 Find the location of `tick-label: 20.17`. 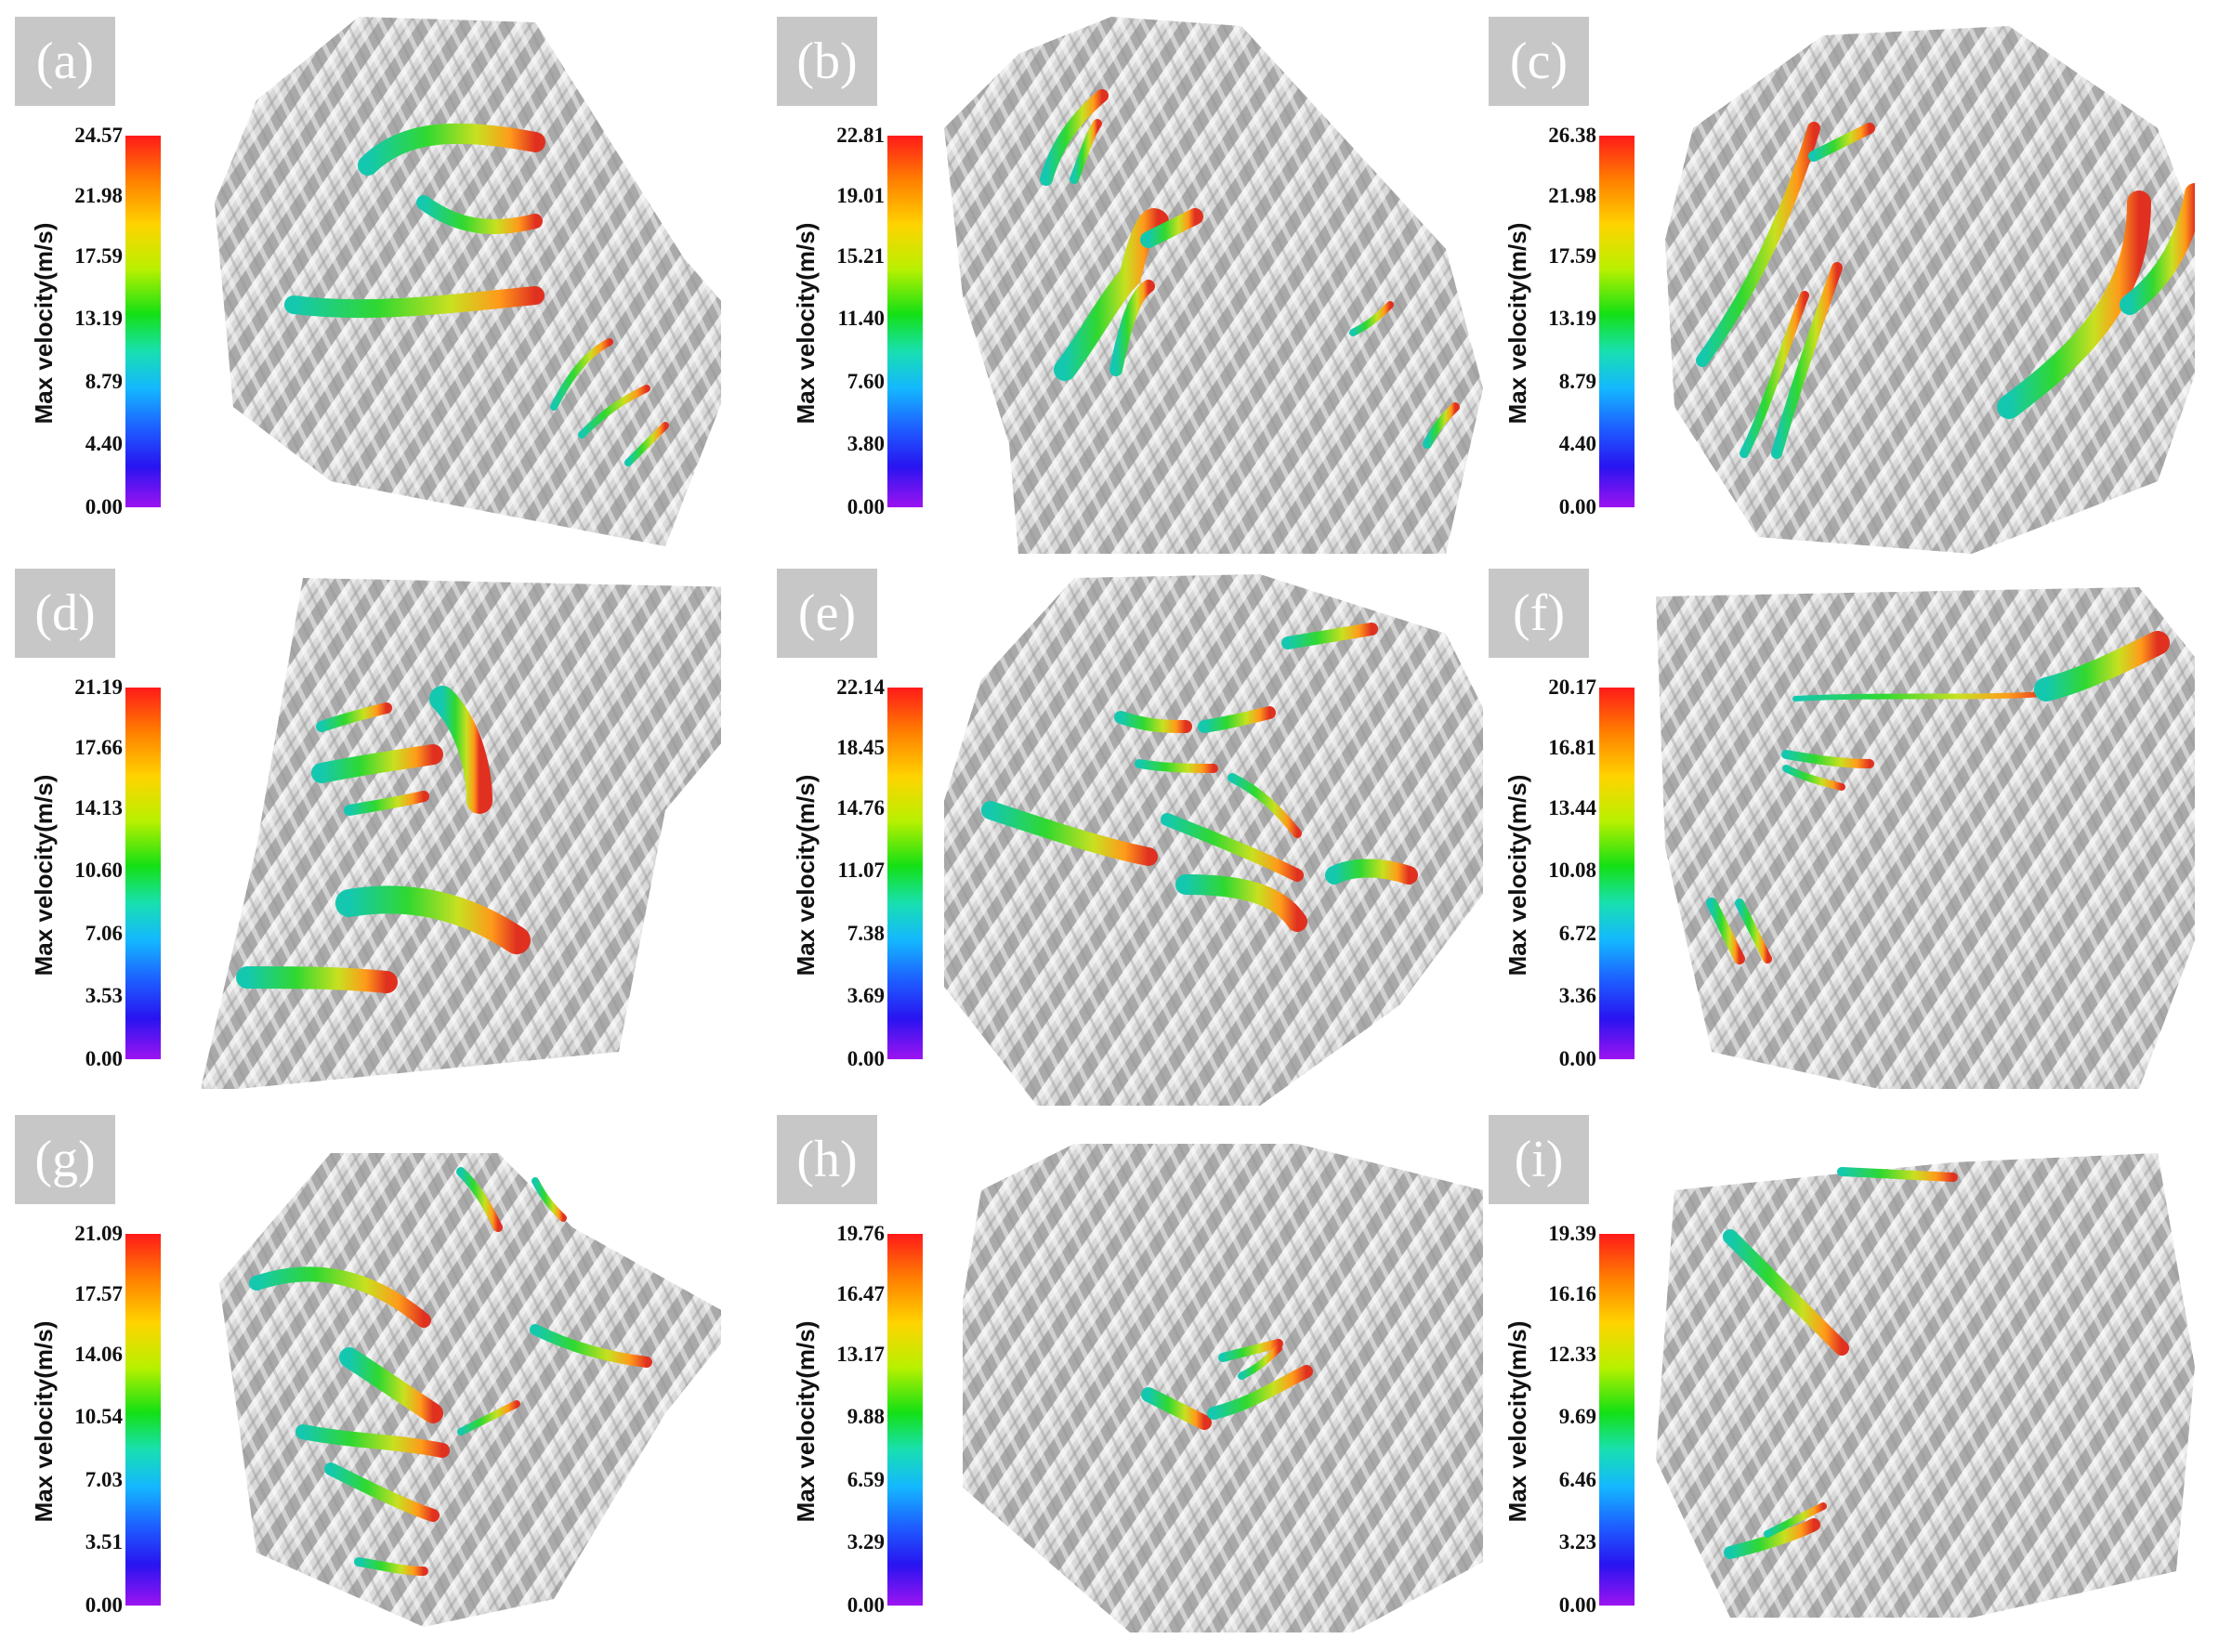

tick-label: 20.17 is located at coordinates (1572, 687).